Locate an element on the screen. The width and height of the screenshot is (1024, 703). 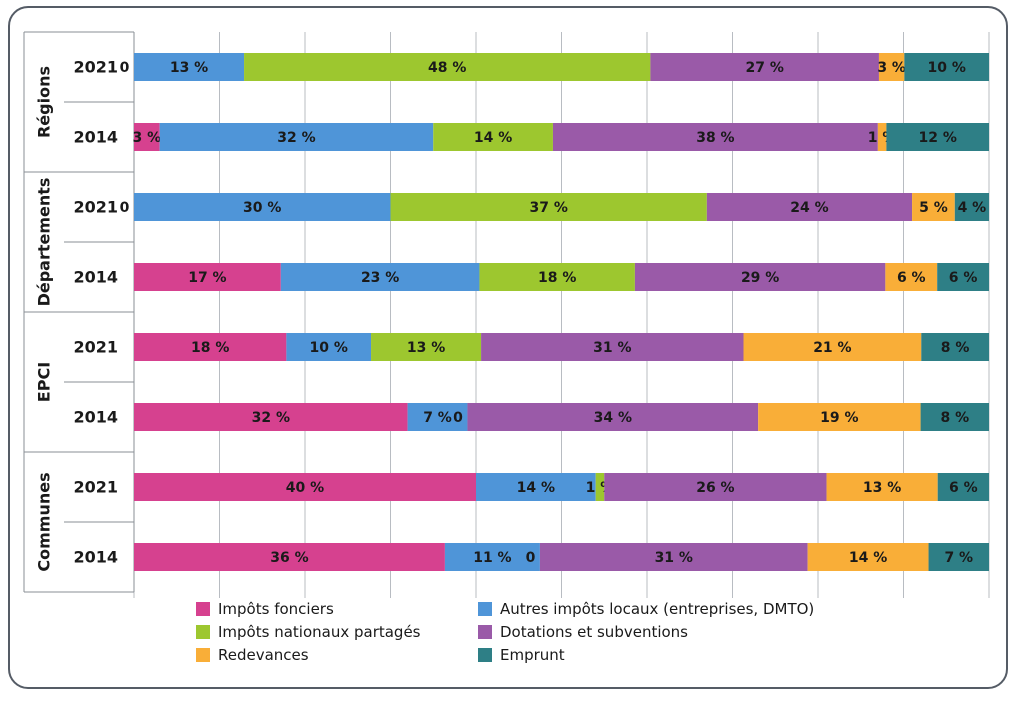
data-label: 38 % is located at coordinates (715, 138).